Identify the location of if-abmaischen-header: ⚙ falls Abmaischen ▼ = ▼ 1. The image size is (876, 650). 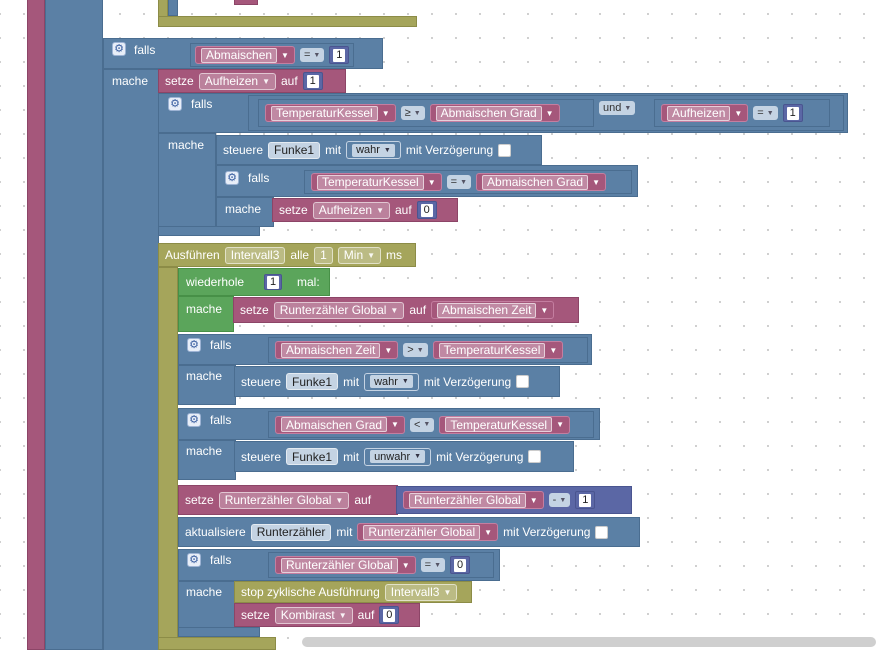
(243, 53).